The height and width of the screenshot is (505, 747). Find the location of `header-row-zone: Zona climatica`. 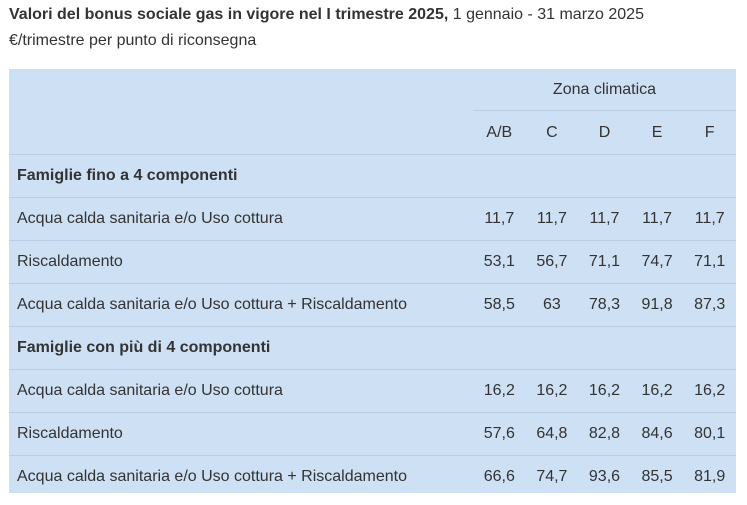

header-row-zone: Zona climatica is located at coordinates (372, 90).